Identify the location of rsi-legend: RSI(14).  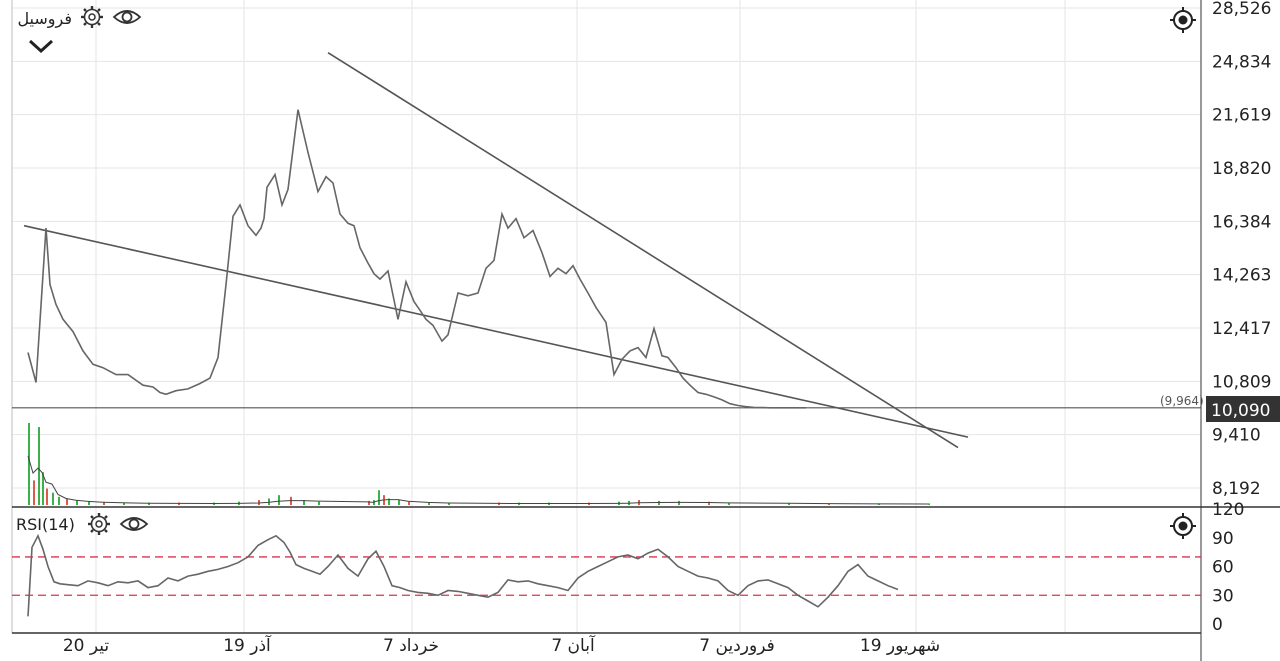
(82, 524).